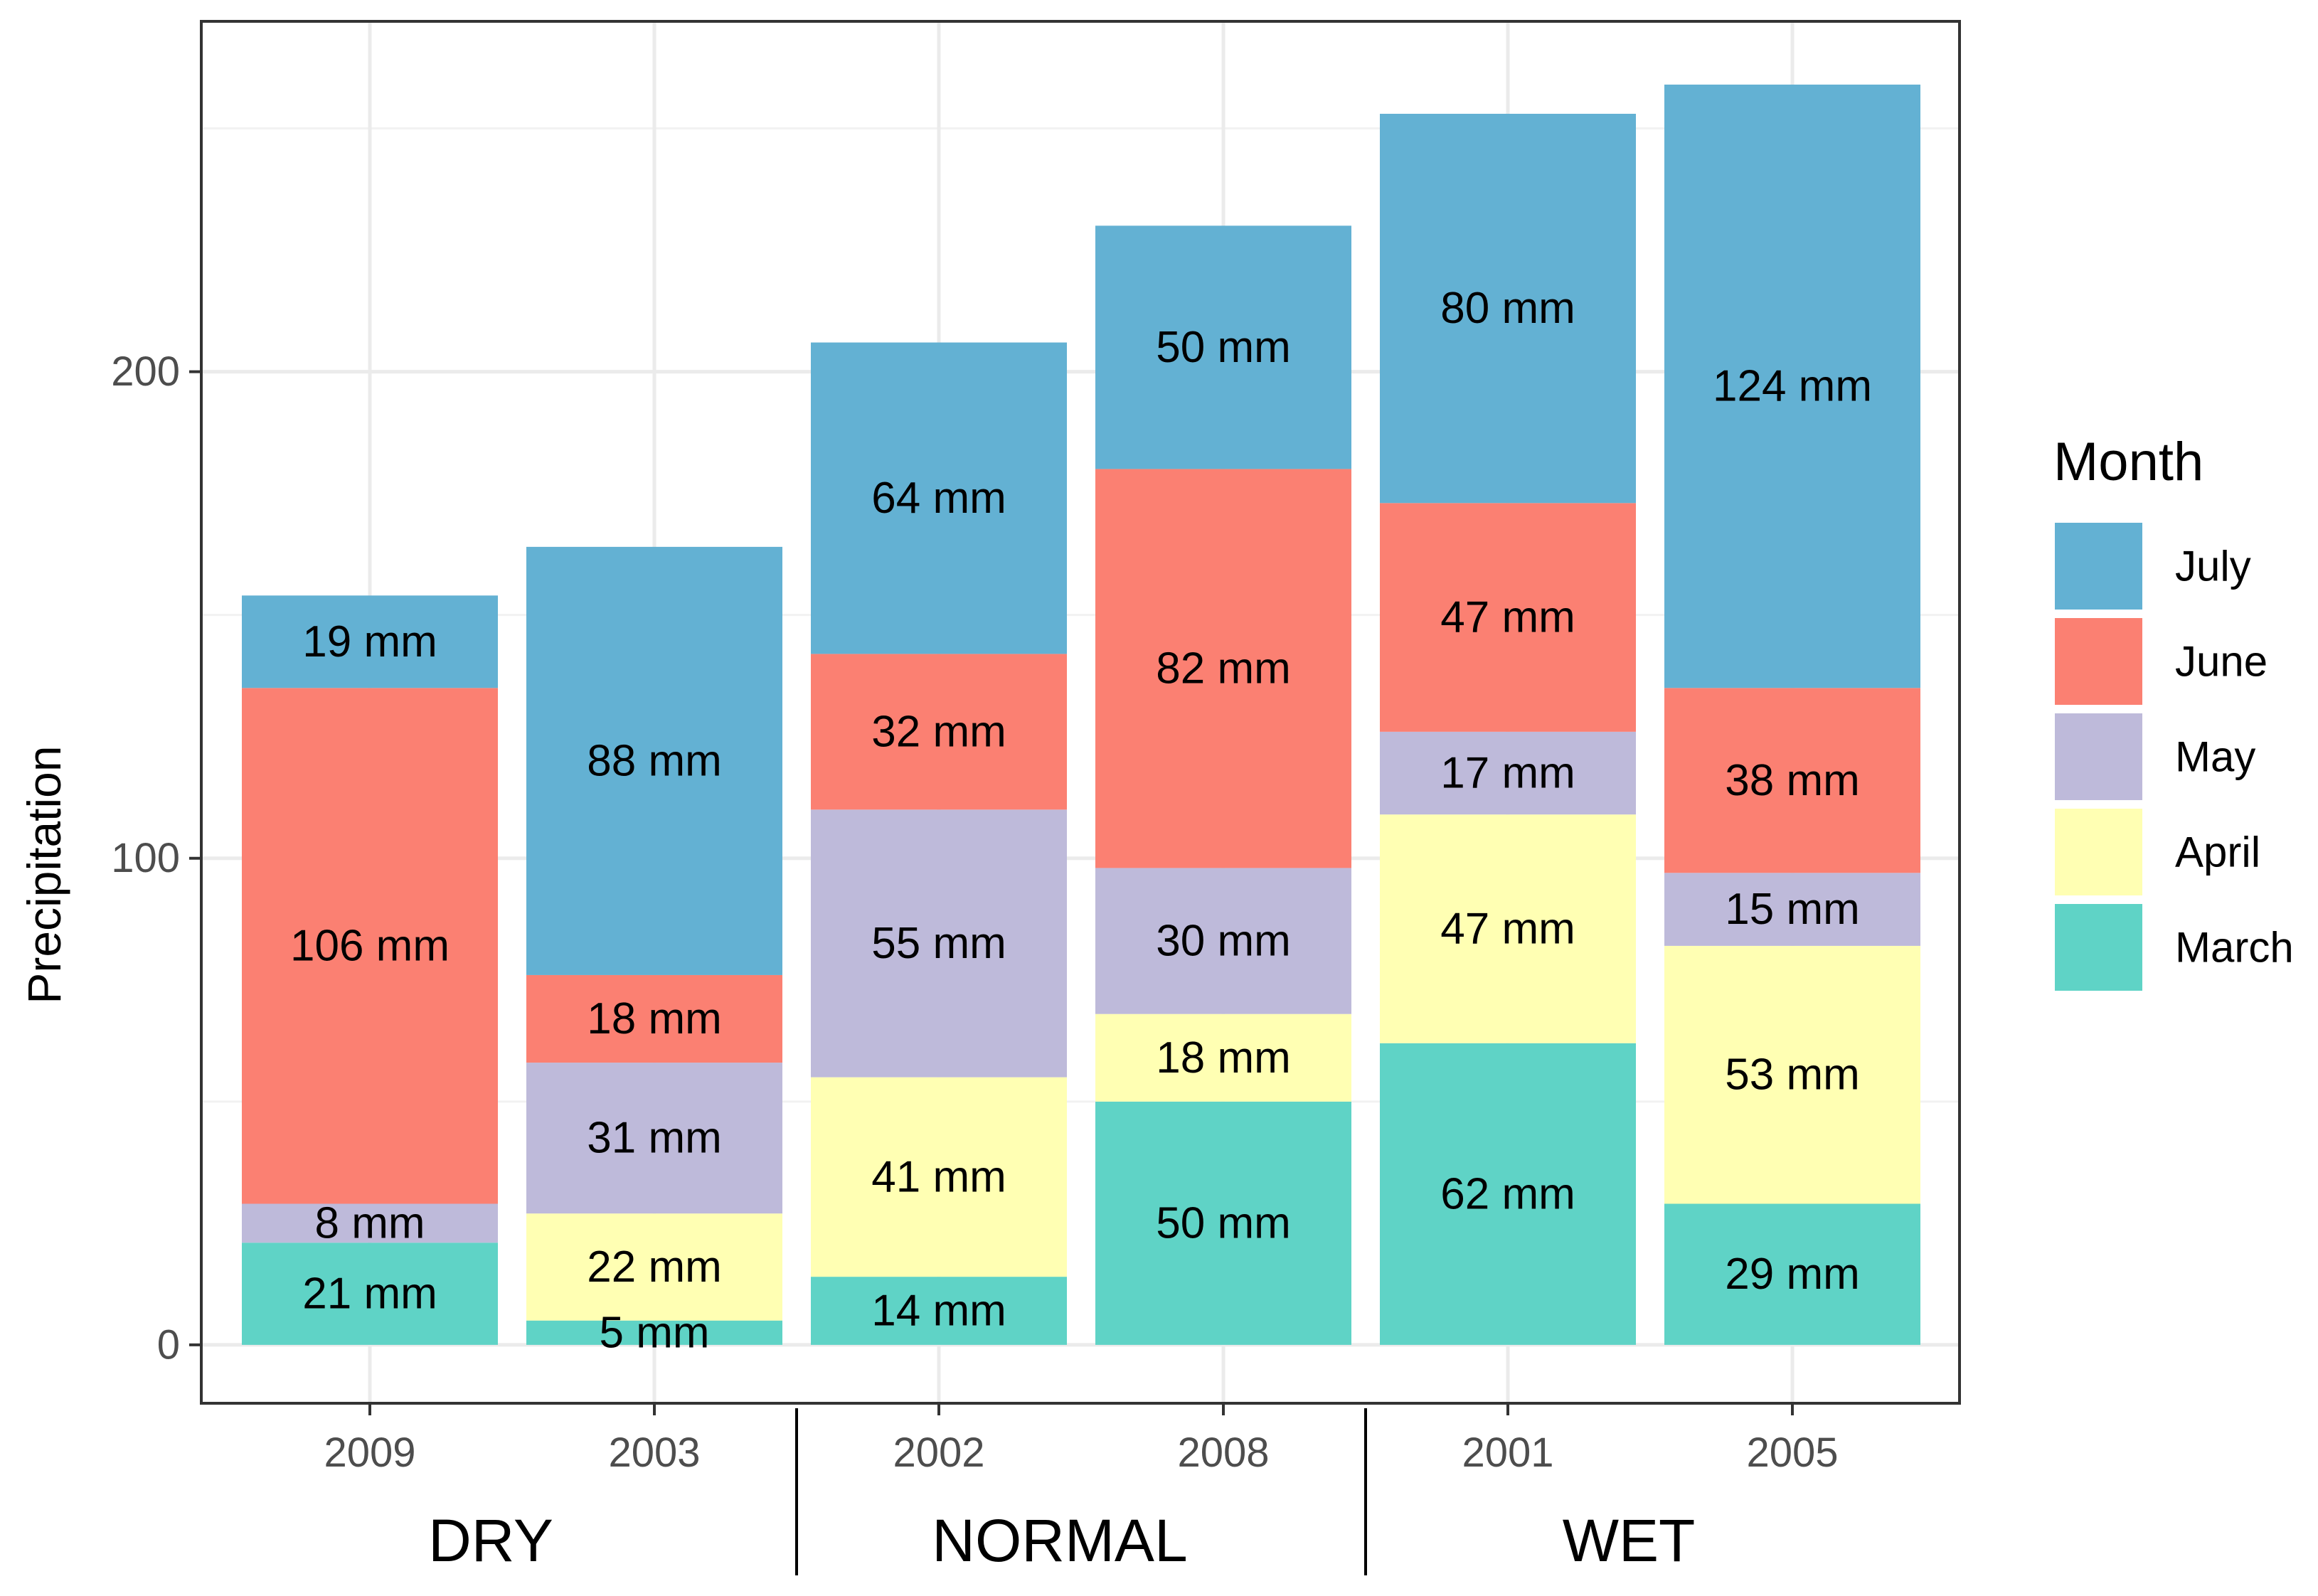  I want to click on bar-data-label: 53 mm, so click(1792, 1075).